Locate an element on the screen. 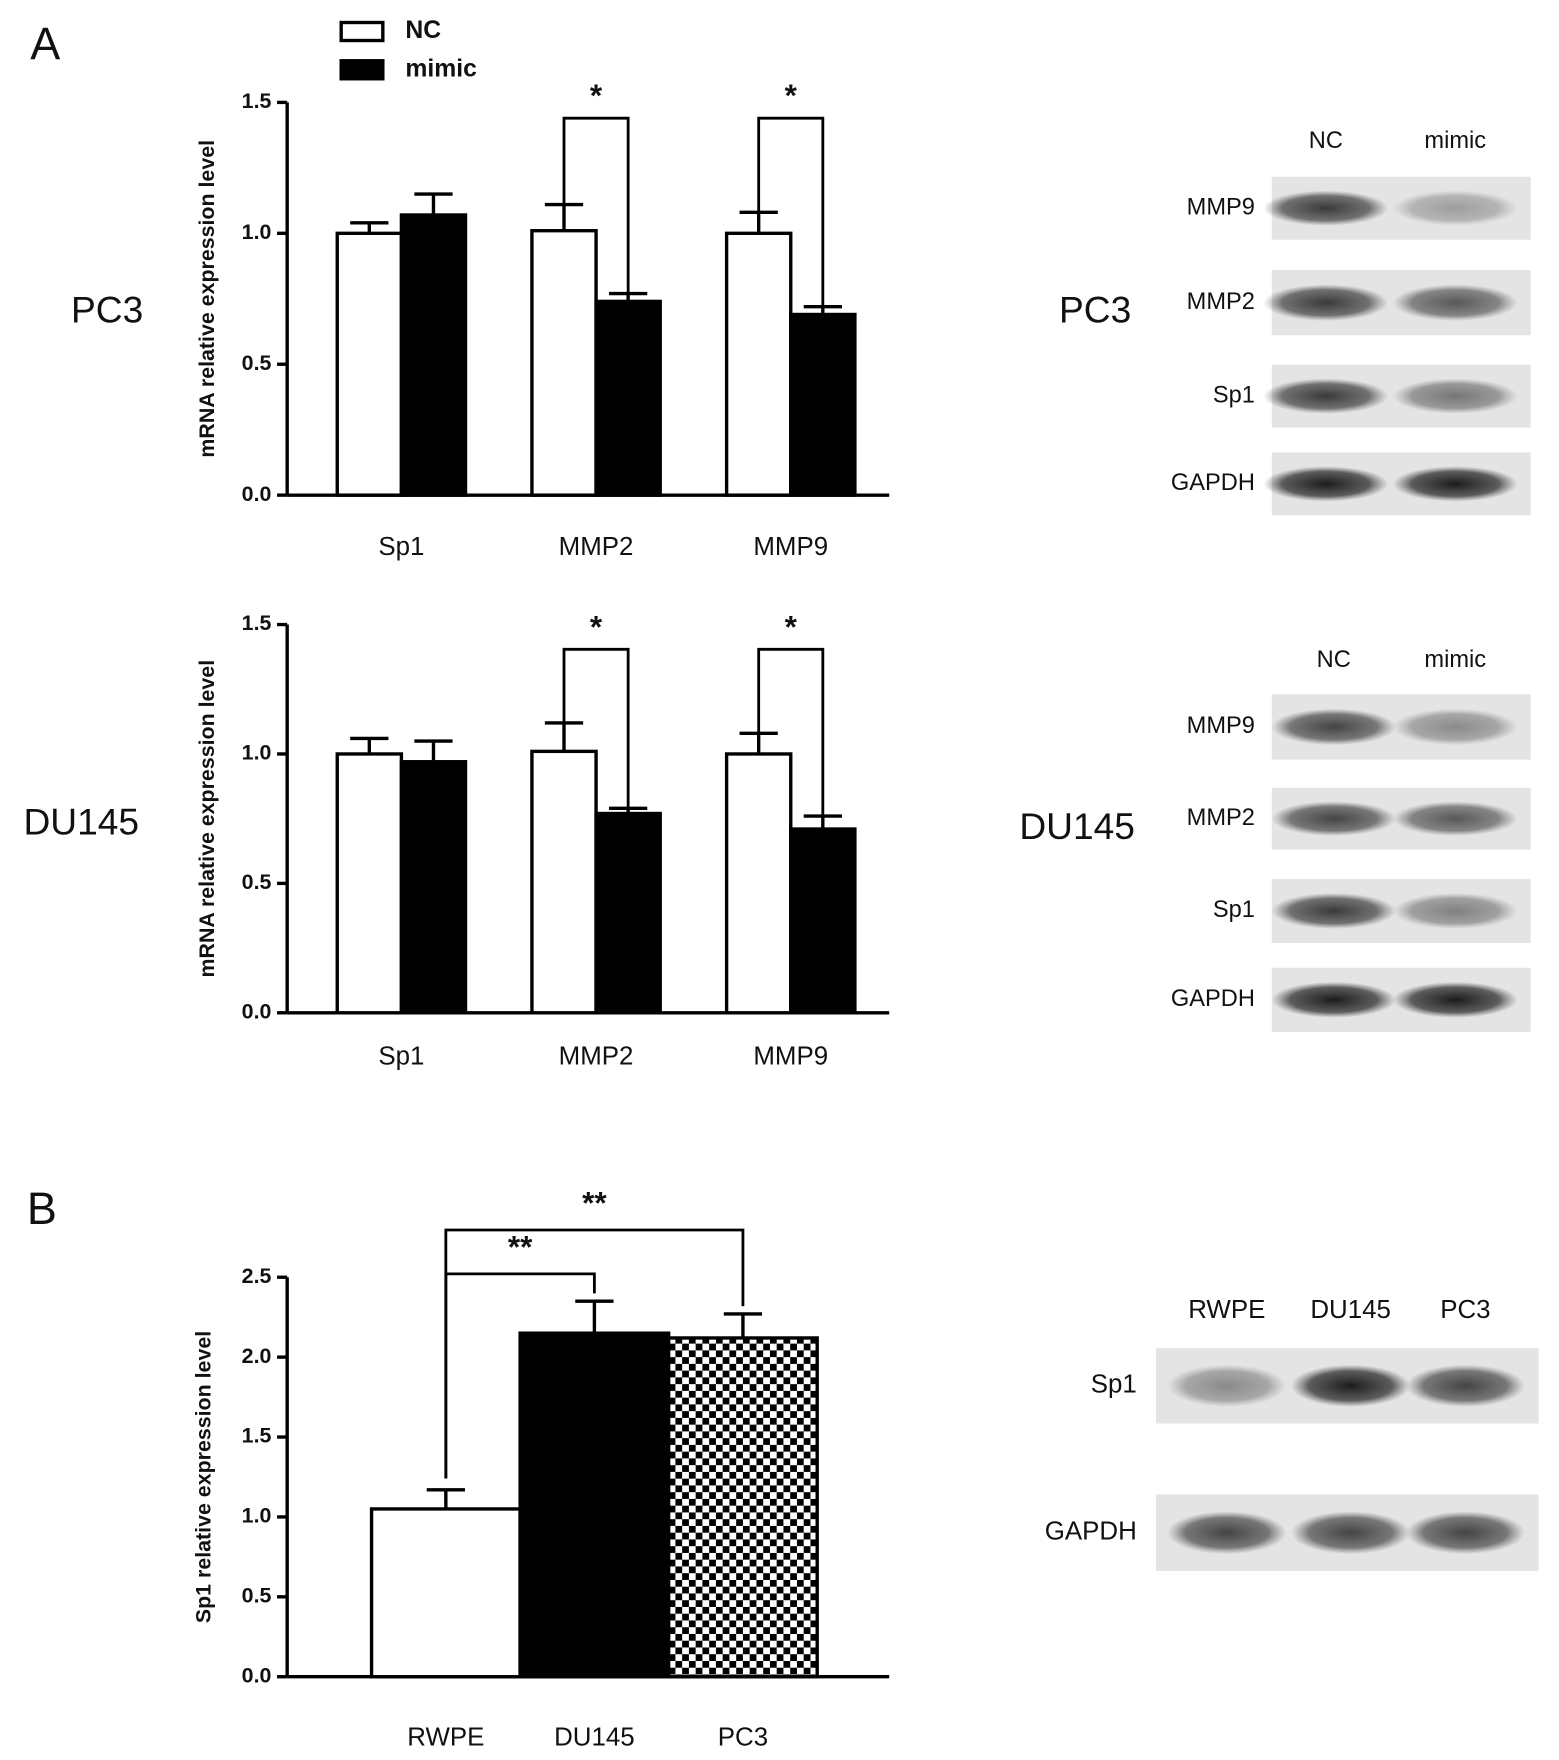  x-tick-label: RWPE is located at coordinates (445, 1737).